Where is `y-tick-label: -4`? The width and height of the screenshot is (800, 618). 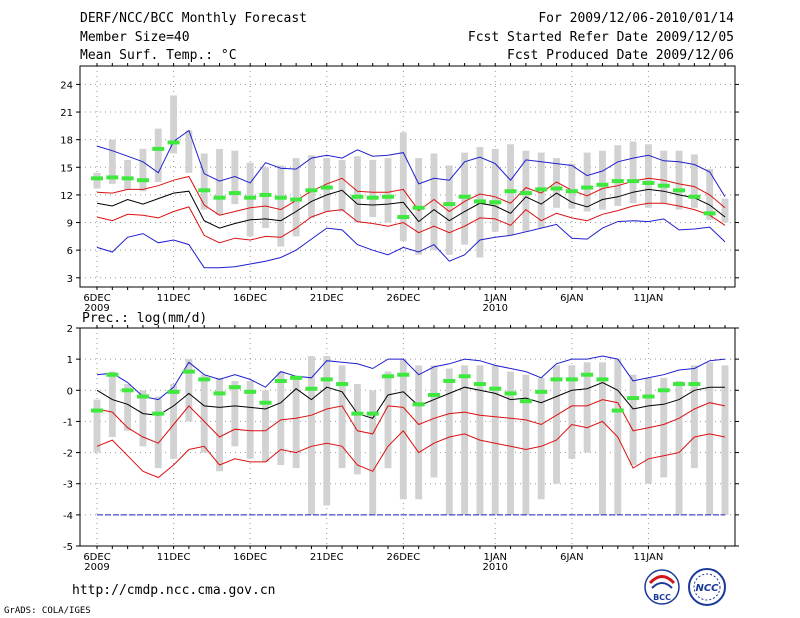 y-tick-label: -4 is located at coordinates (68, 516).